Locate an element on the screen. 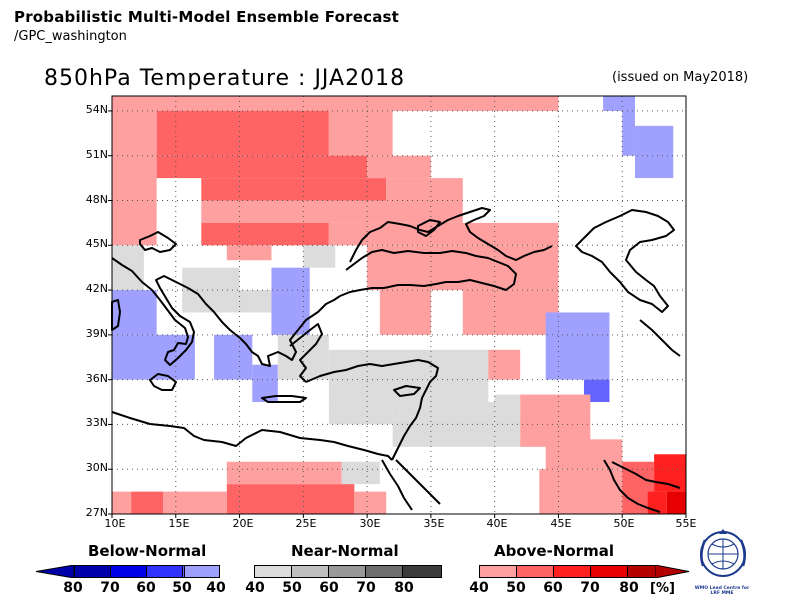 Image resolution: width=800 pixels, height=600 pixels. colorbar-above-title: Above-Normal is located at coordinates (554, 551).